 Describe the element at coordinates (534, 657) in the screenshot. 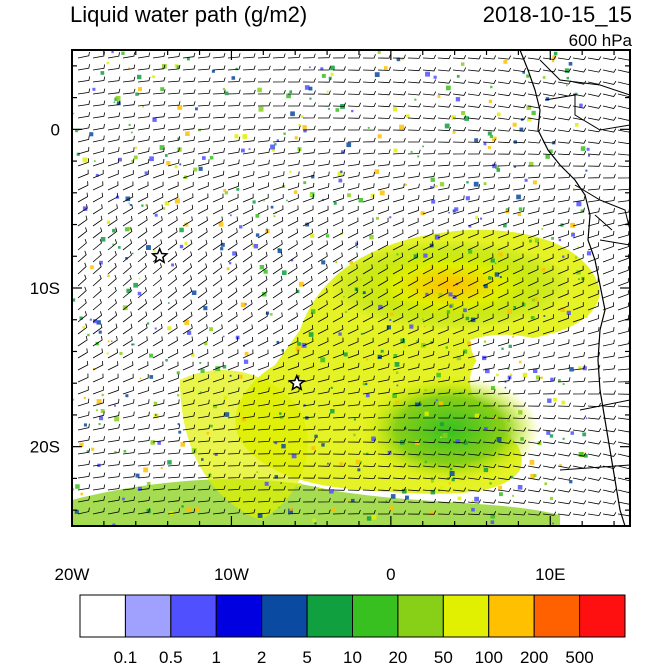

I see `colorbar-label: 200` at that location.